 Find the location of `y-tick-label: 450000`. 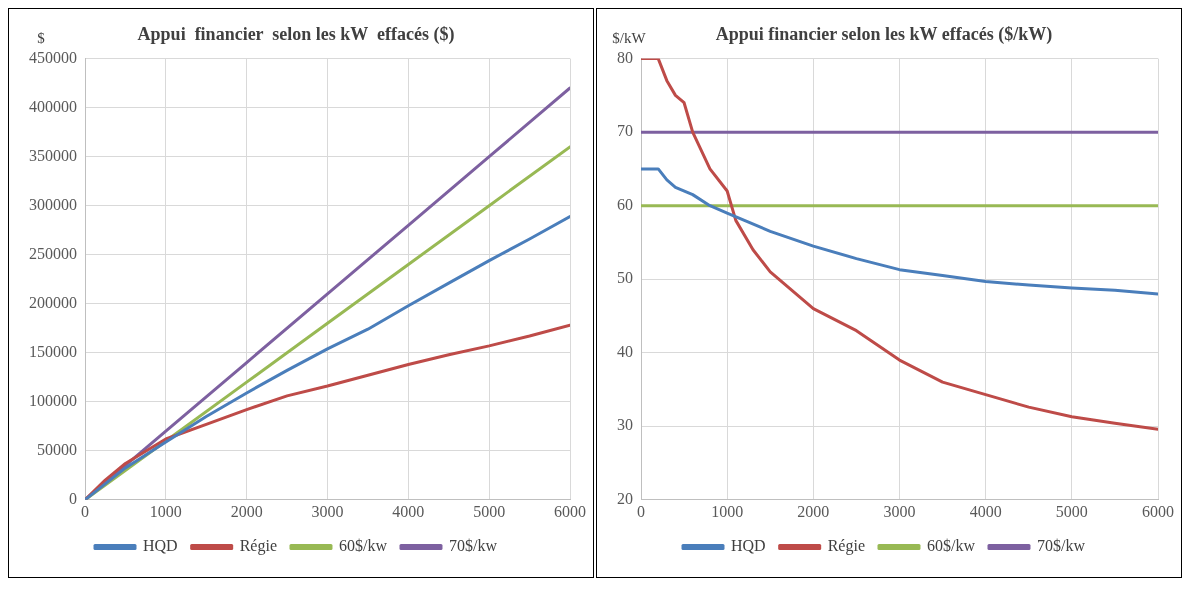

y-tick-label: 450000 is located at coordinates (53, 57).